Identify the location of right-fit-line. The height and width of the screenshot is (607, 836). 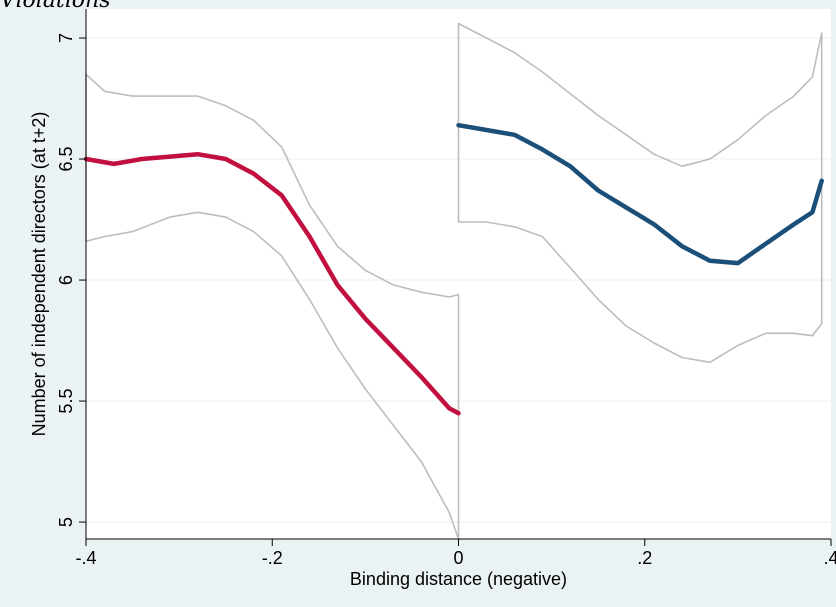
(640, 194).